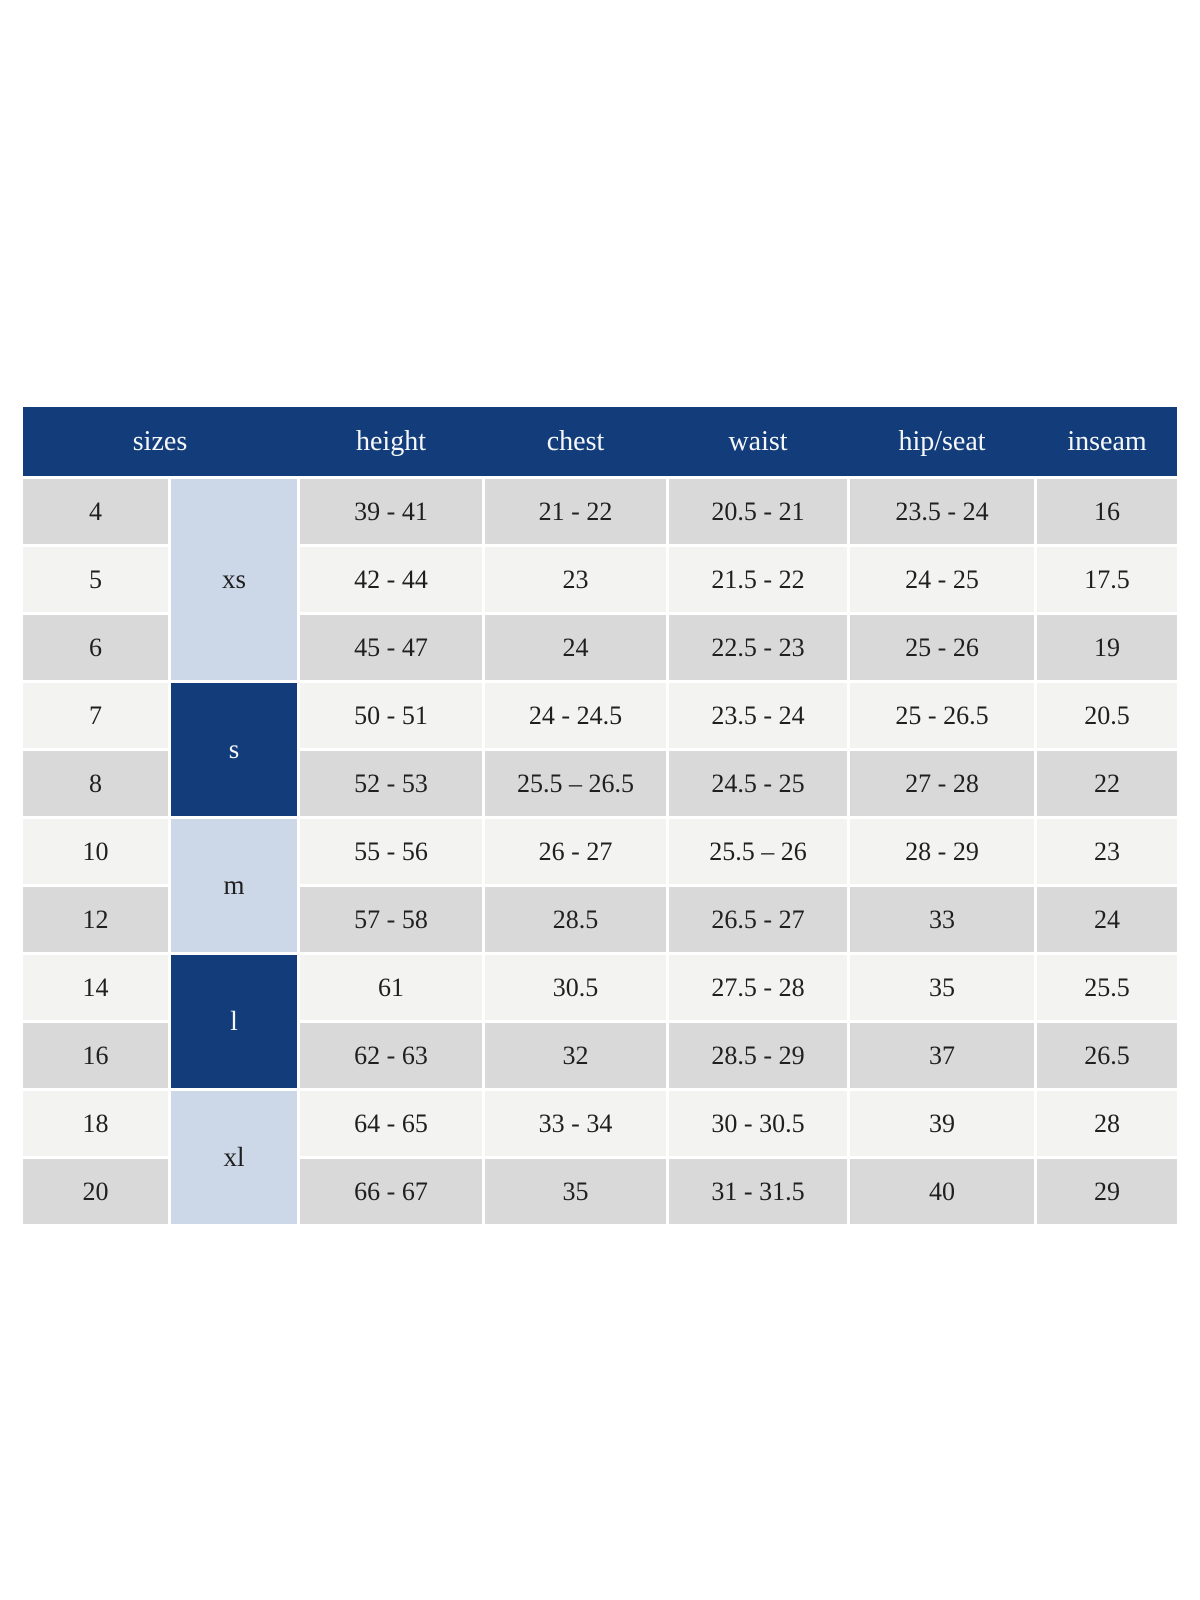 This screenshot has width=1200, height=1600. Describe the element at coordinates (95, 715) in the screenshot. I see `size-number-cell: 7` at that location.